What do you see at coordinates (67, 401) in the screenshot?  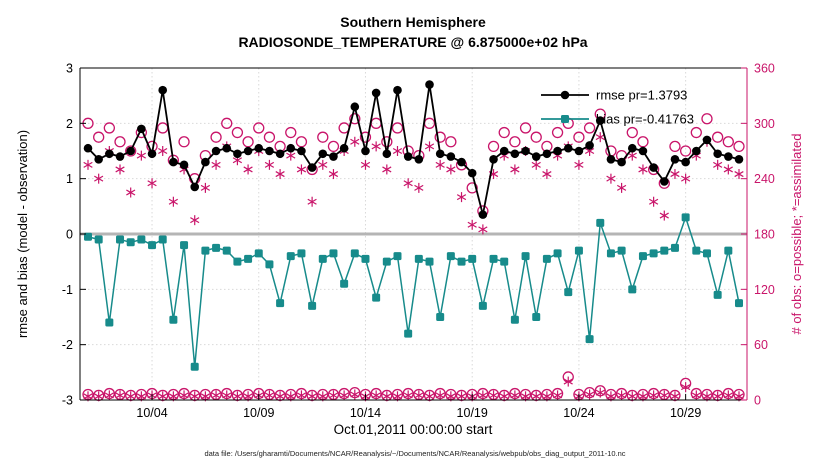 I see `left-tick-label: -3` at bounding box center [67, 401].